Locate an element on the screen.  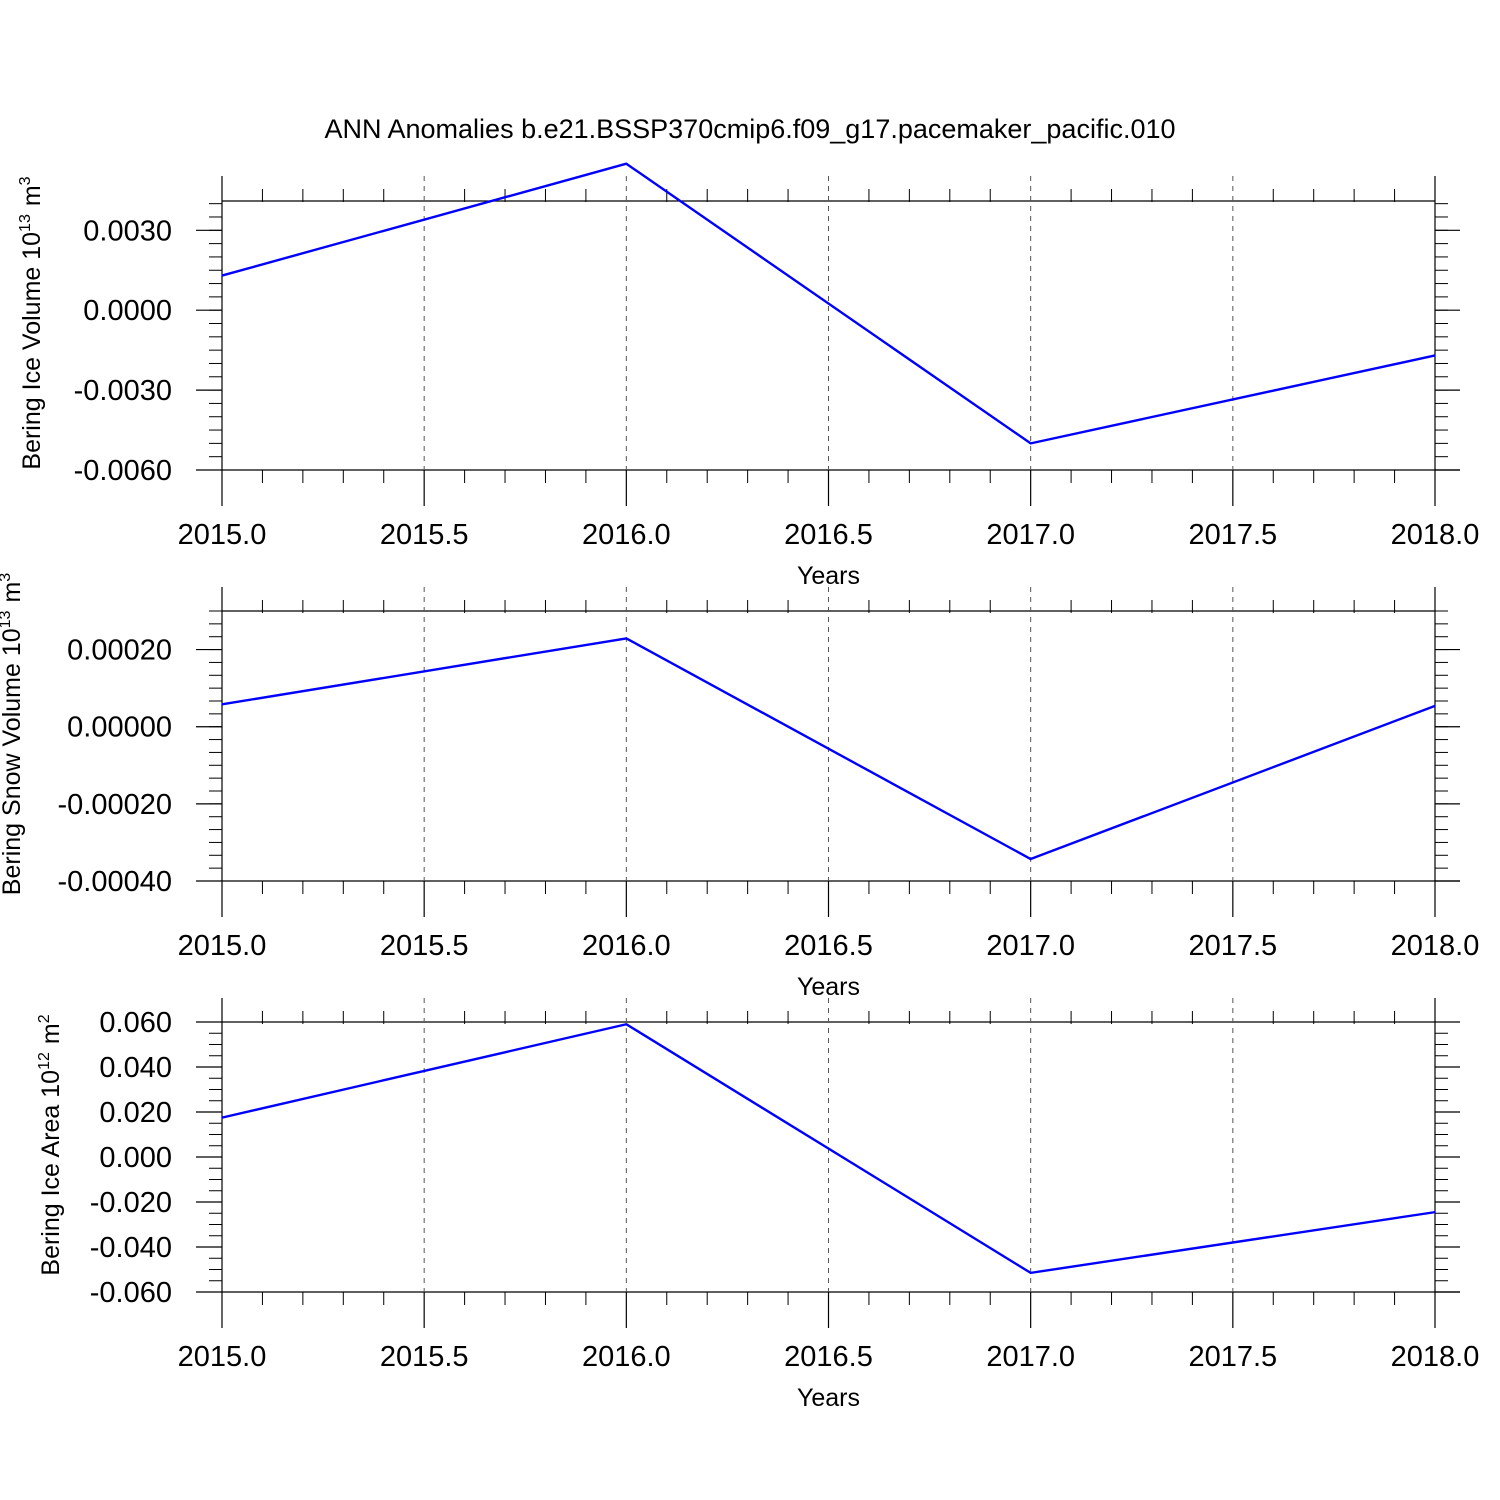
y-axis-title-ylabel-unit-exp: 2 is located at coordinates (44, 1018).